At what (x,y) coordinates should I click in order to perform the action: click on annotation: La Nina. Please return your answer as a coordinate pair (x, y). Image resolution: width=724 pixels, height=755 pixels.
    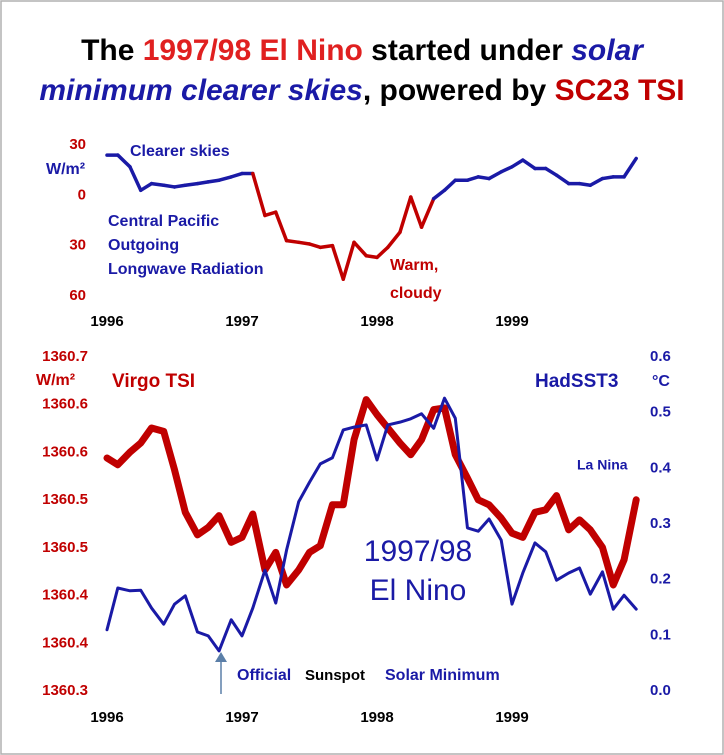
    Looking at the image, I should click on (602, 465).